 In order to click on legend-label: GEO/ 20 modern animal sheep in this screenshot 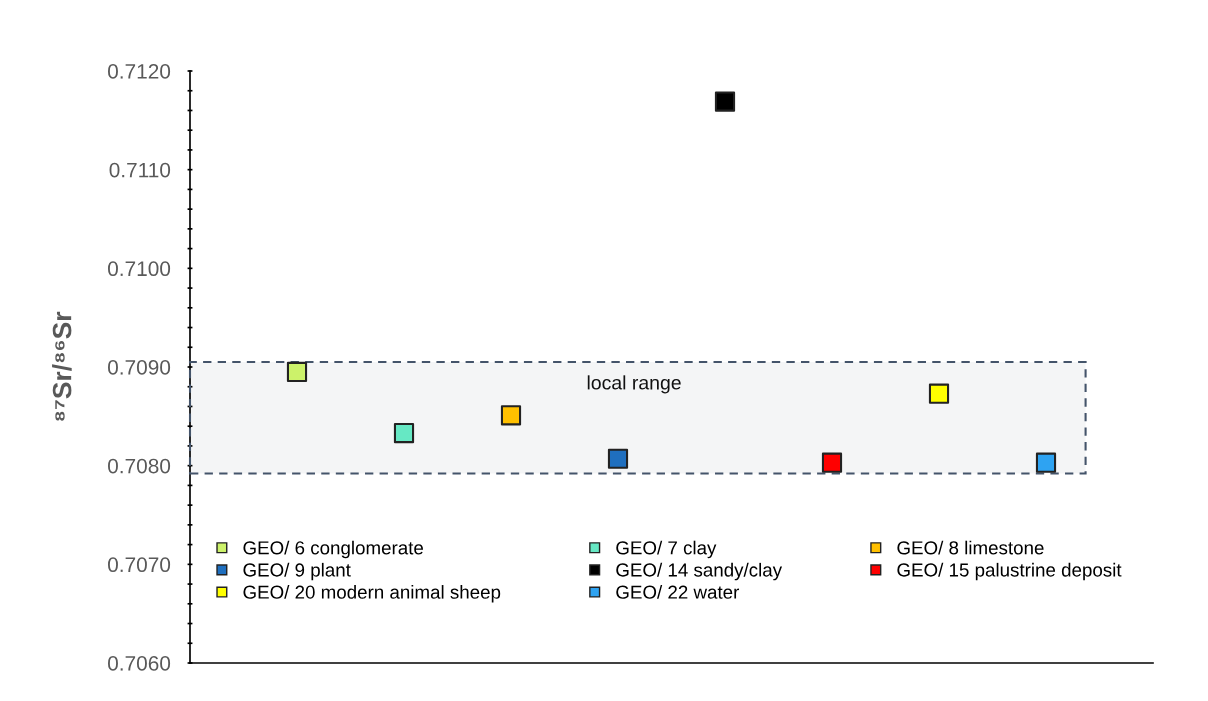, I will do `click(372, 594)`.